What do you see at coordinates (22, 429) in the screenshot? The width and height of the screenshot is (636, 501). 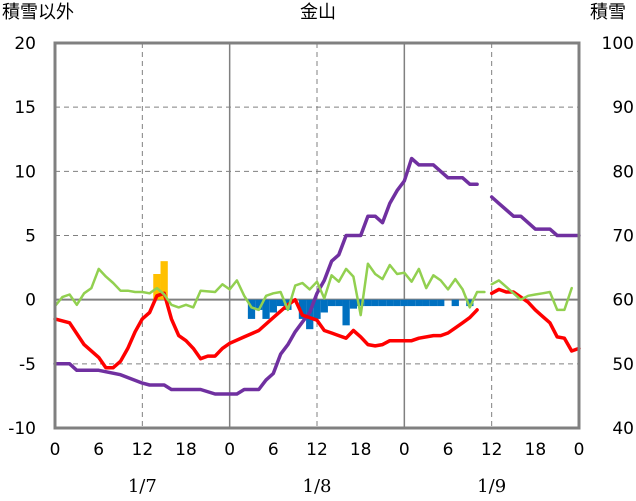 I see `left-tick-label: -10` at bounding box center [22, 429].